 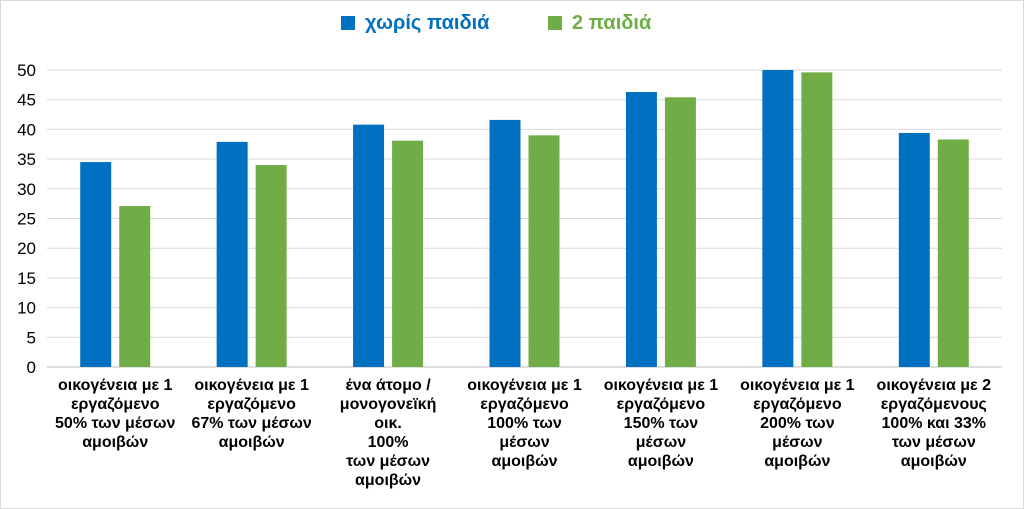 What do you see at coordinates (26, 248) in the screenshot?
I see `y-tick-label: 20` at bounding box center [26, 248].